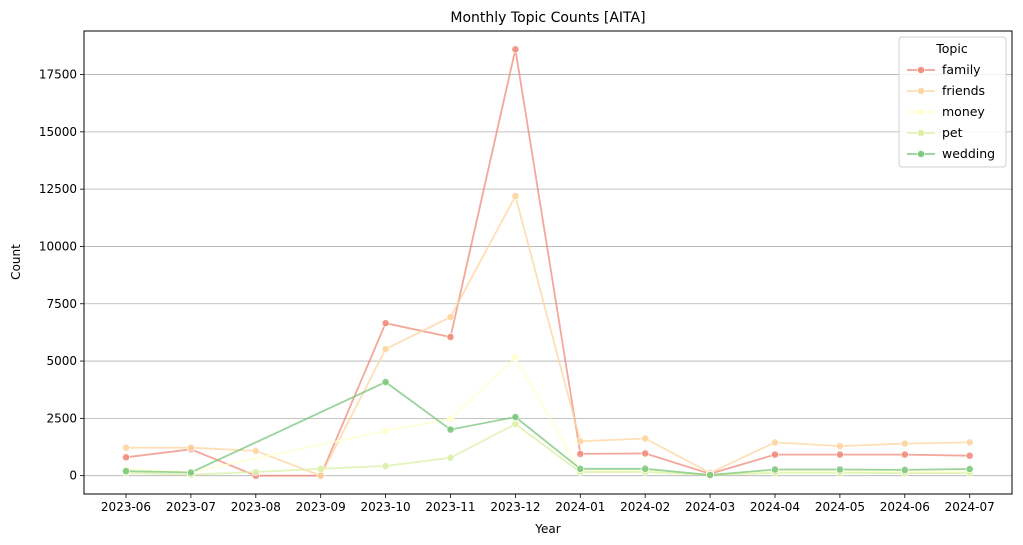  I want to click on y-tick-label: 7500, so click(61, 304).